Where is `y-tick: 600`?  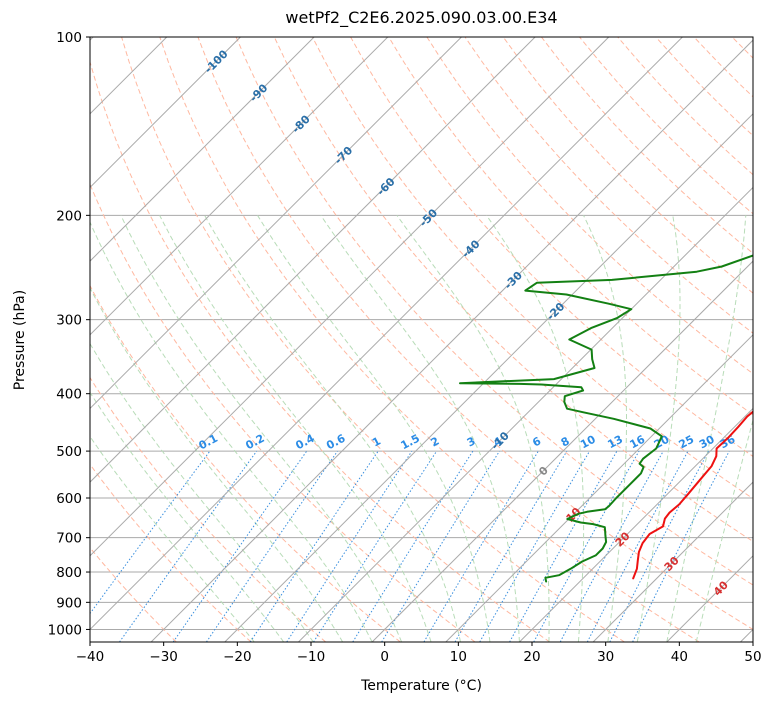 y-tick: 600 is located at coordinates (73, 499).